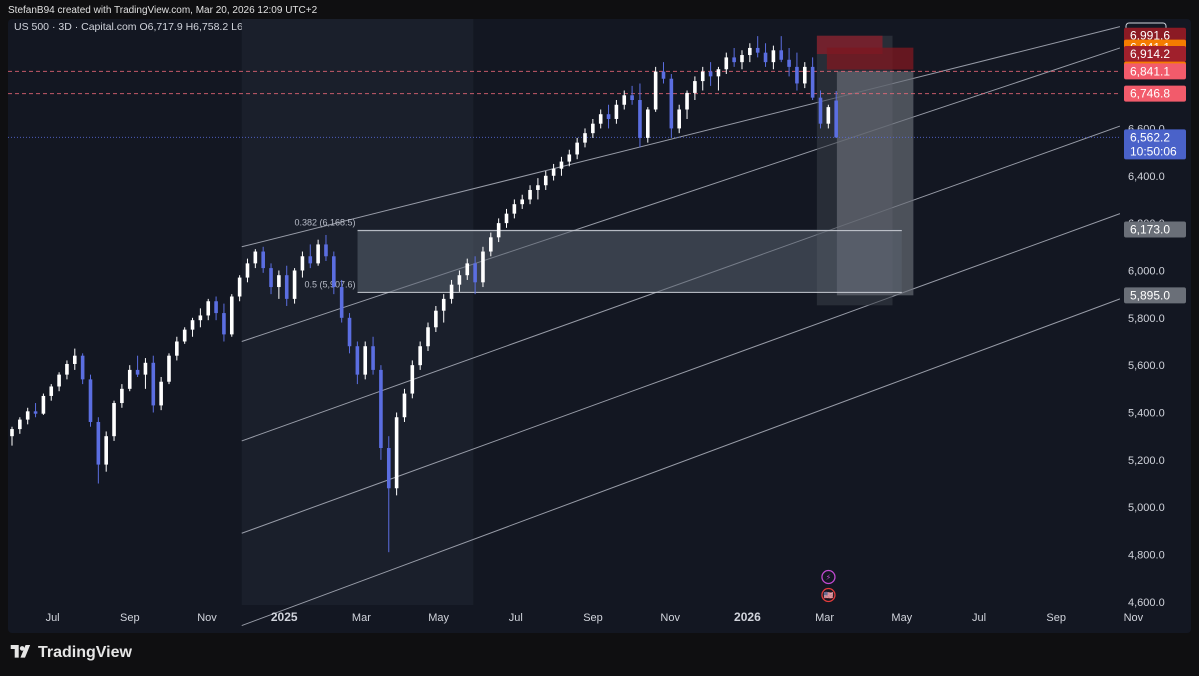 This screenshot has height=676, width=1199. I want to click on price-scale, so click(1155, 326).